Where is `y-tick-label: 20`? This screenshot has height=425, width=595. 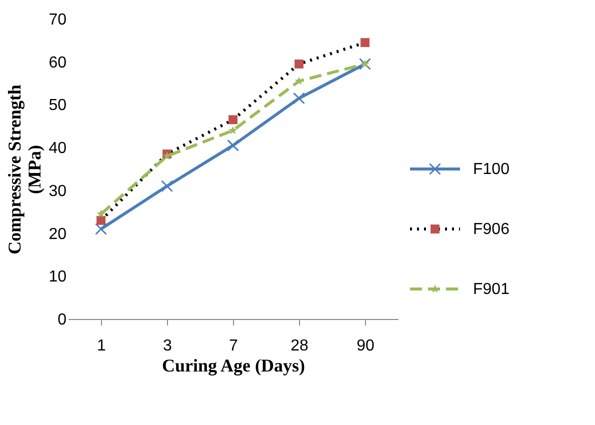
y-tick-label: 20 is located at coordinates (57, 234).